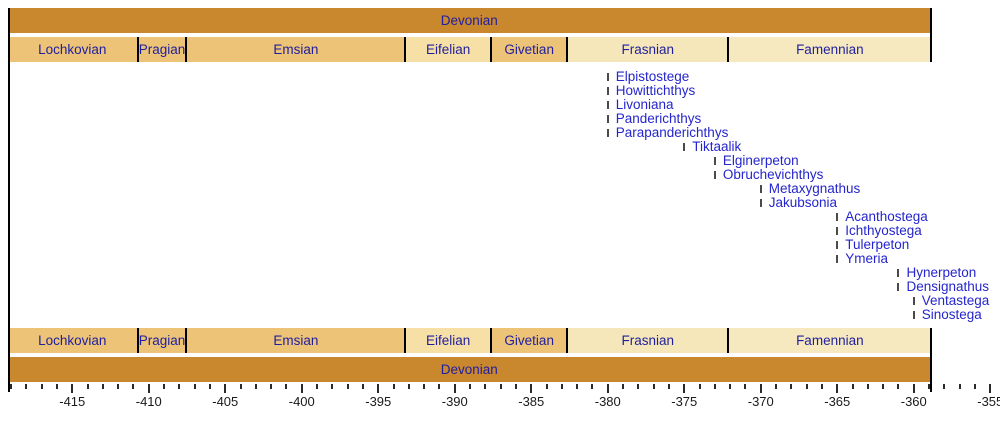 The image size is (1000, 433). What do you see at coordinates (948, 286) in the screenshot?
I see `taxon-label-densignathus: Densignathus` at bounding box center [948, 286].